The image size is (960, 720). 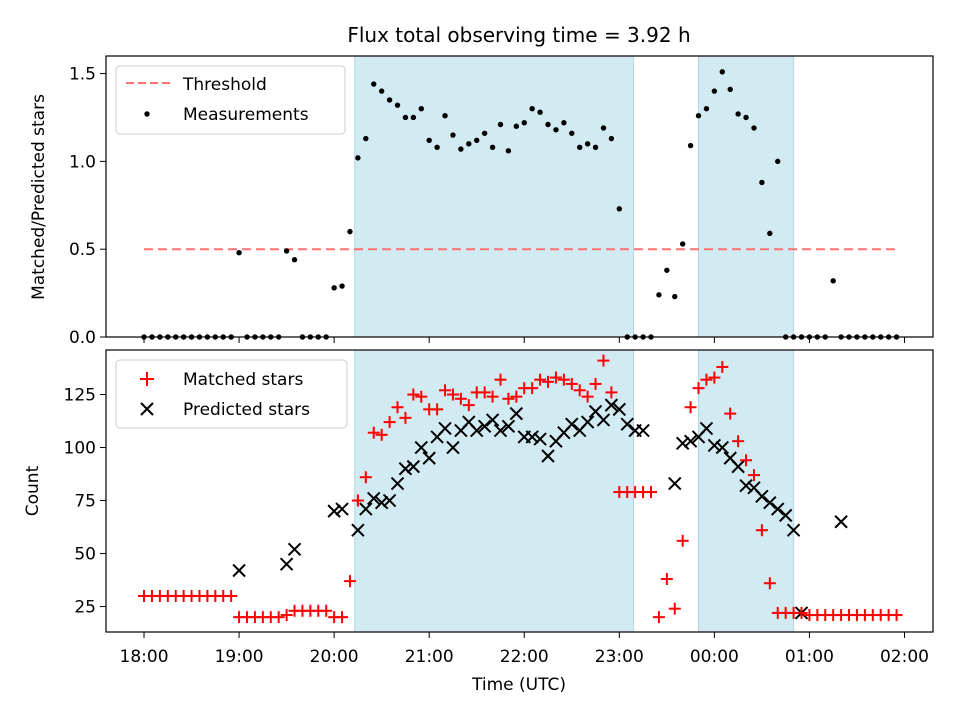 What do you see at coordinates (147, 379) in the screenshot?
I see `legend-matched-swatch` at bounding box center [147, 379].